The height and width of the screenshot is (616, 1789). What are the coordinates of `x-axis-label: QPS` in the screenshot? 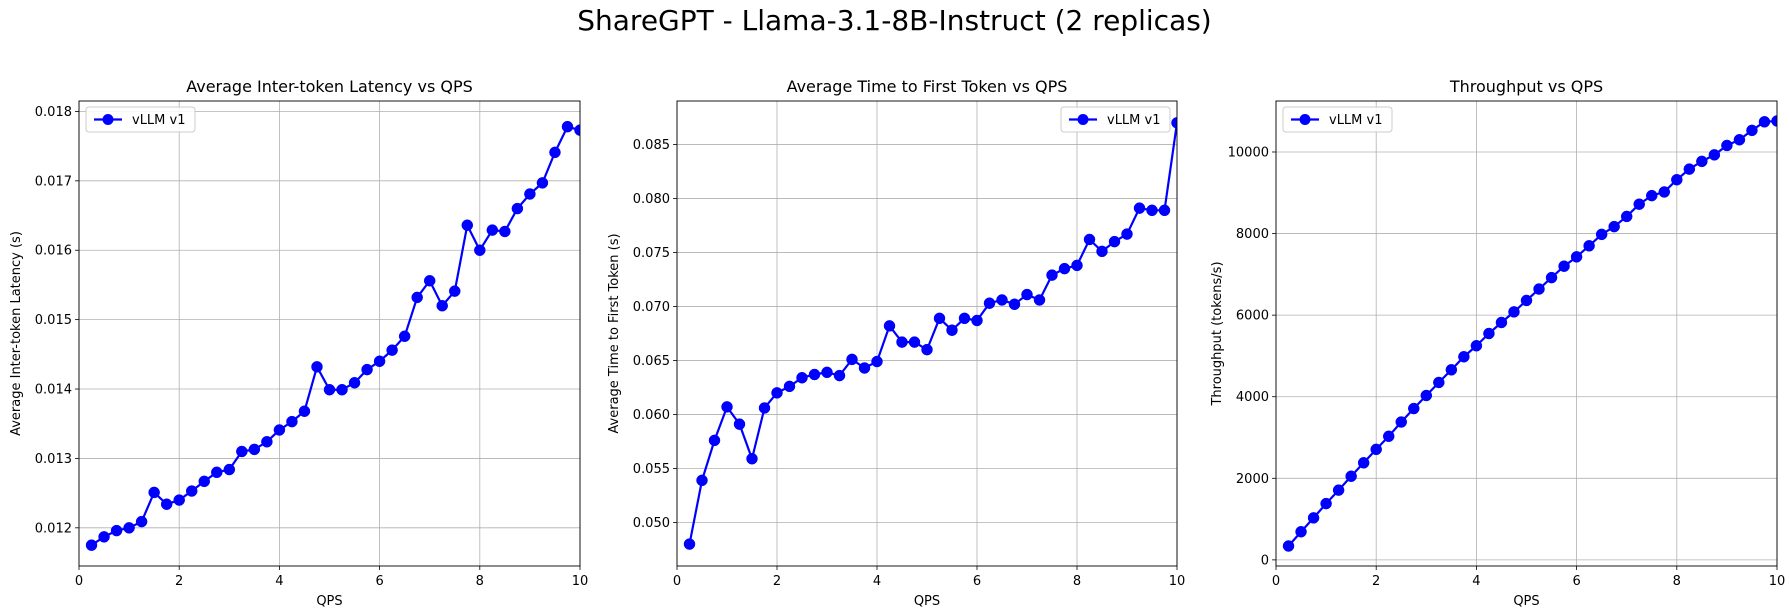 It's located at (927, 601).